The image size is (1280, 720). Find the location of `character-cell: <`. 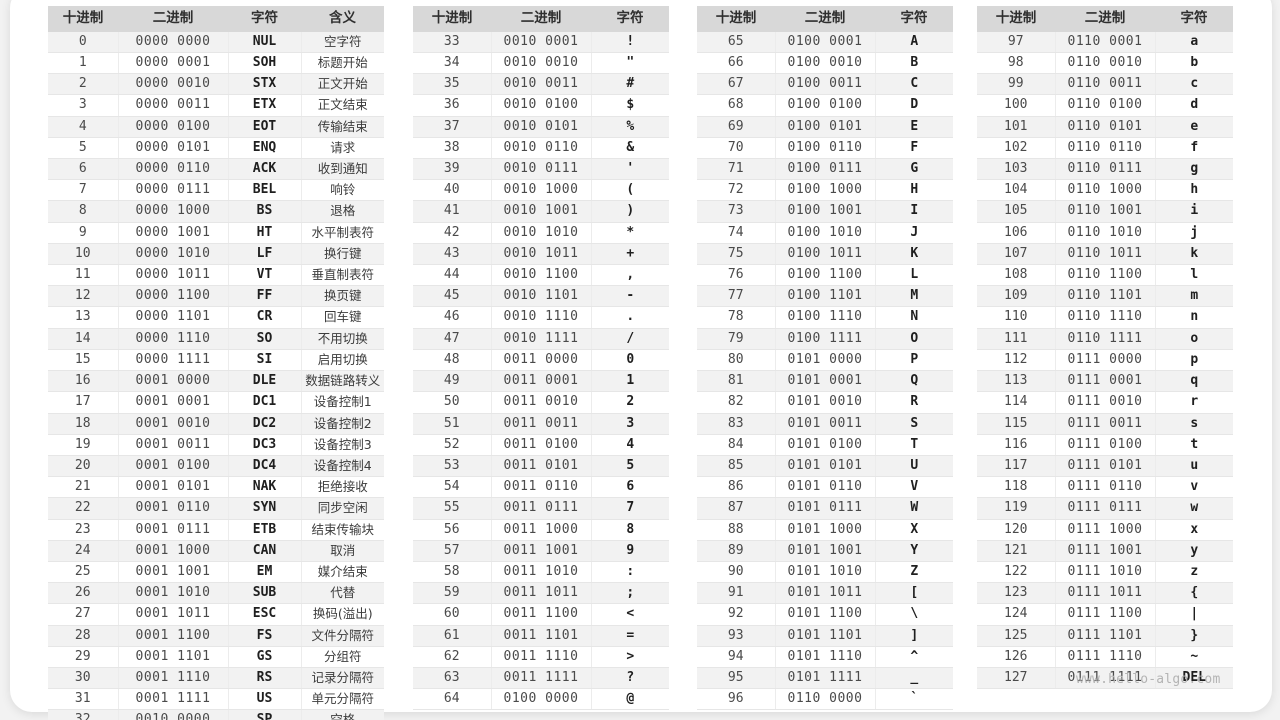

character-cell: < is located at coordinates (630, 614).